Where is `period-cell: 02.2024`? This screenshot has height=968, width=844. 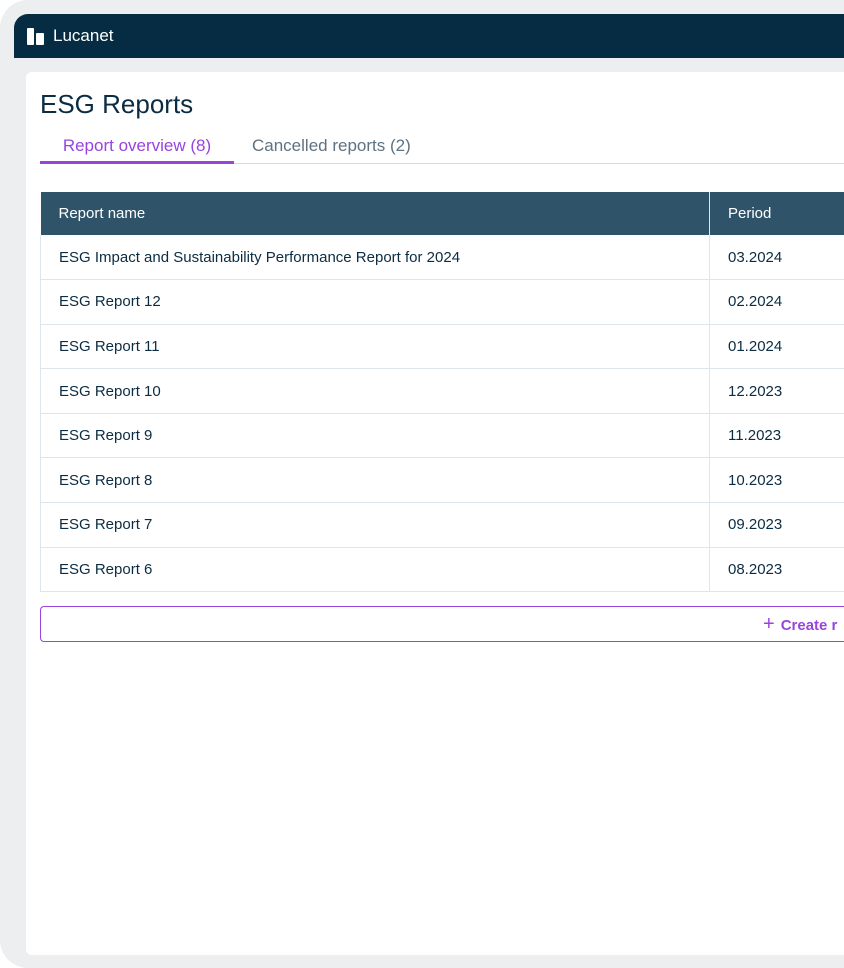 period-cell: 02.2024 is located at coordinates (776, 302).